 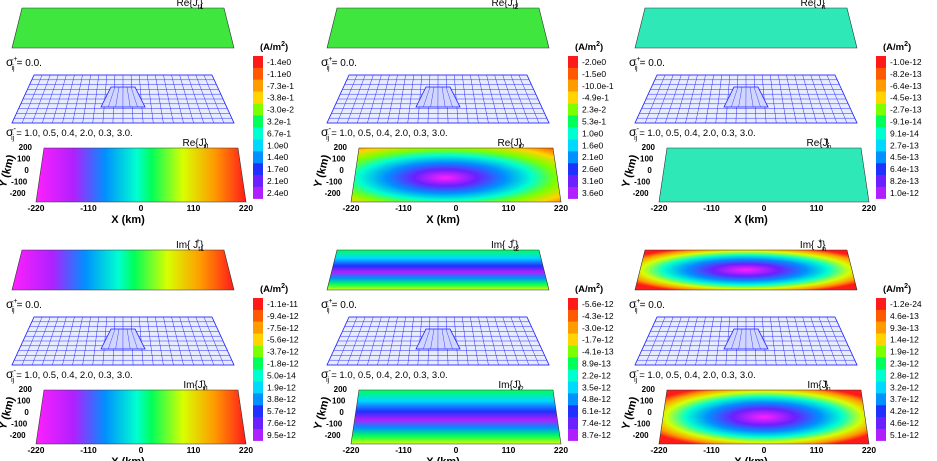 I want to click on bottom-label: Re{Jn-}, so click(x=818, y=143).